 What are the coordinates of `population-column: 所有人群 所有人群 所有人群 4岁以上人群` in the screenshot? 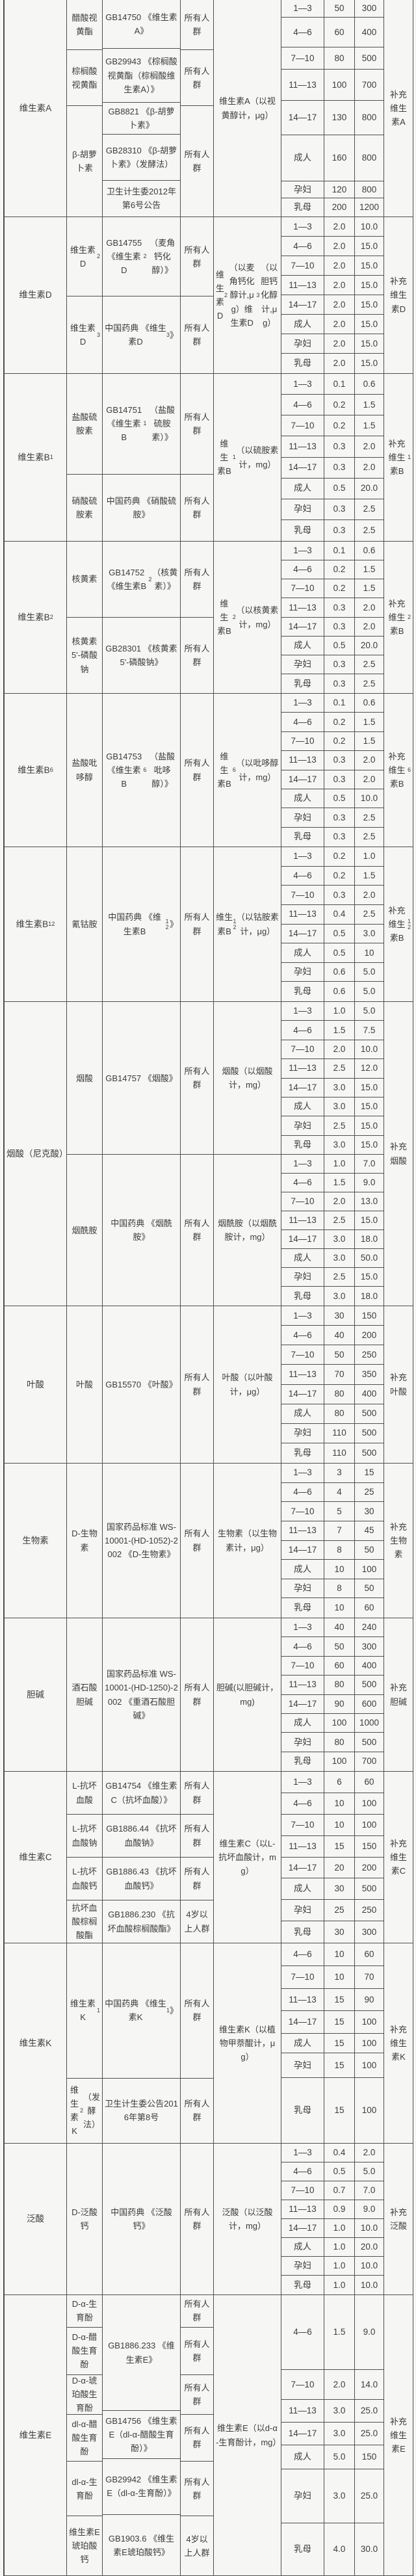 It's located at (198, 1857).